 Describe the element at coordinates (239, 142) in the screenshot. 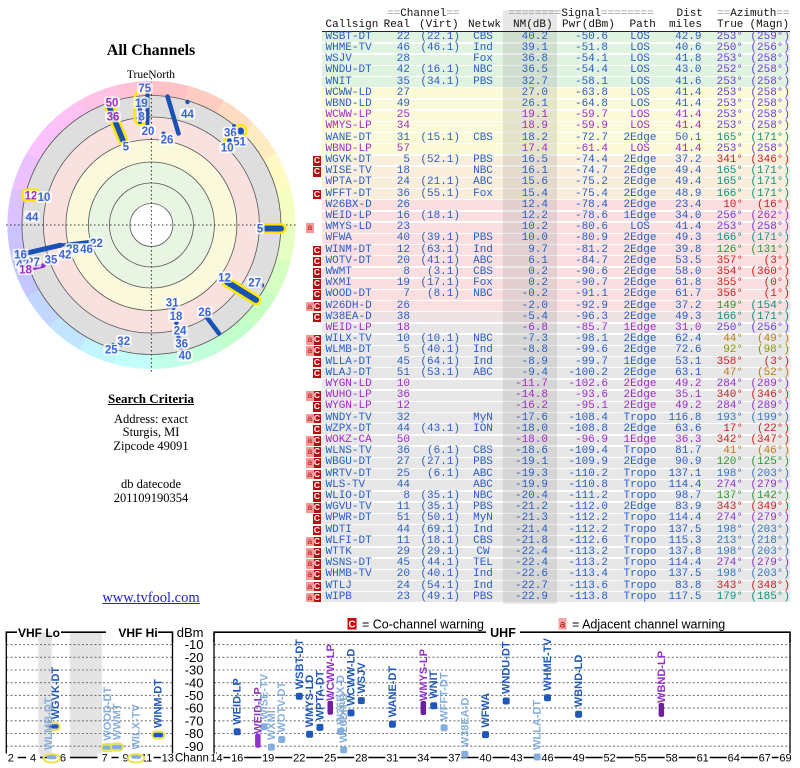

I see `svg-text: 51` at that location.